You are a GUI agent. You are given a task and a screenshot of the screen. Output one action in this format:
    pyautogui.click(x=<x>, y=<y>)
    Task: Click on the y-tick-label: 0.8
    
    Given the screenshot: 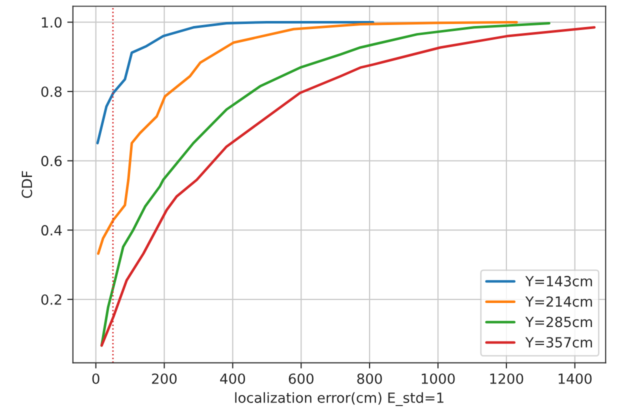 What is the action you would take?
    pyautogui.click(x=51, y=91)
    